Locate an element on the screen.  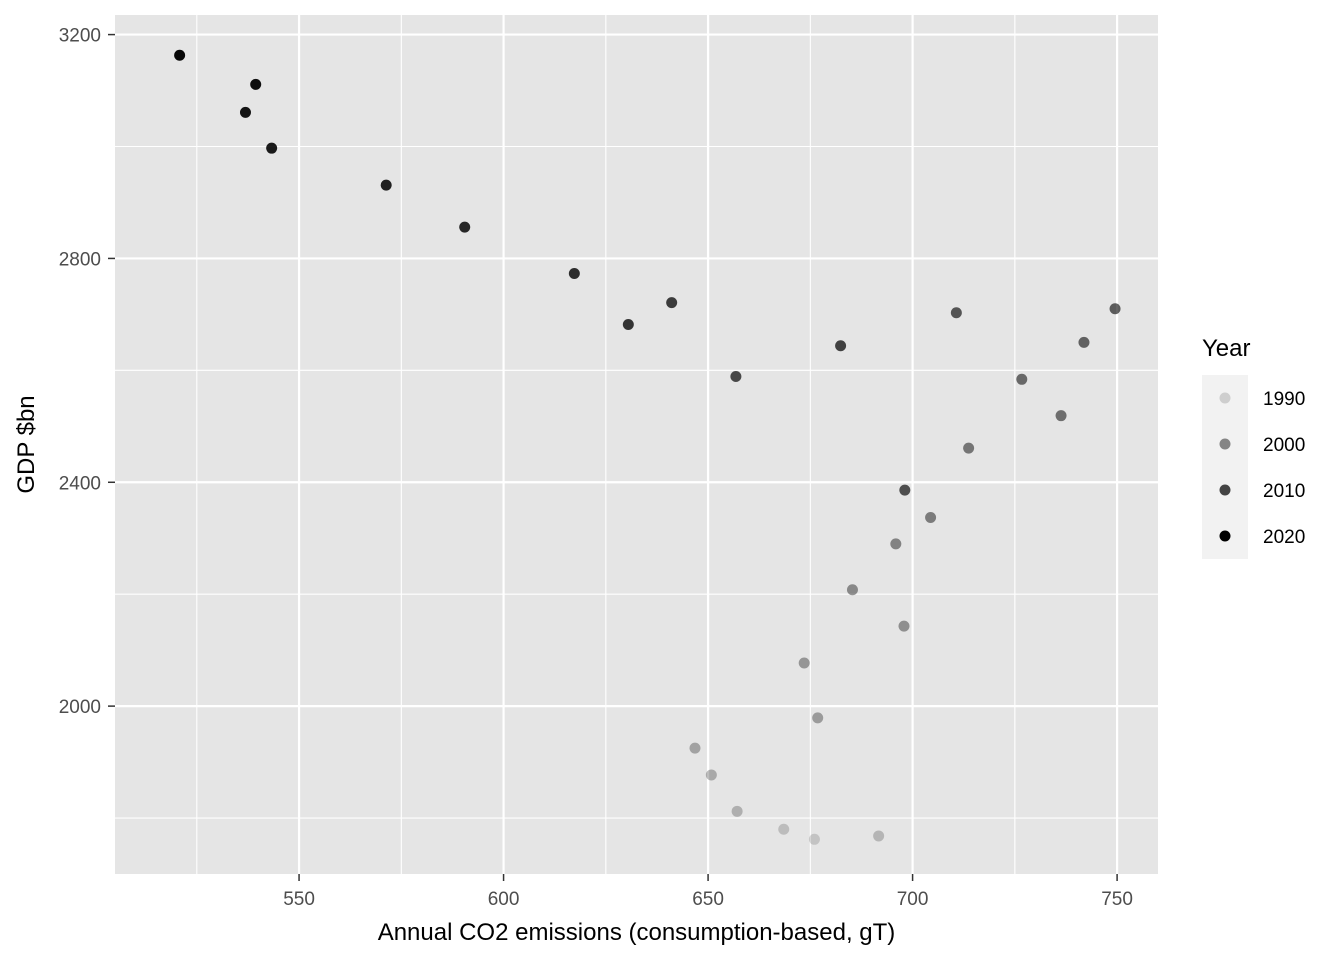
y-tick-label: 3200 is located at coordinates (80, 36).